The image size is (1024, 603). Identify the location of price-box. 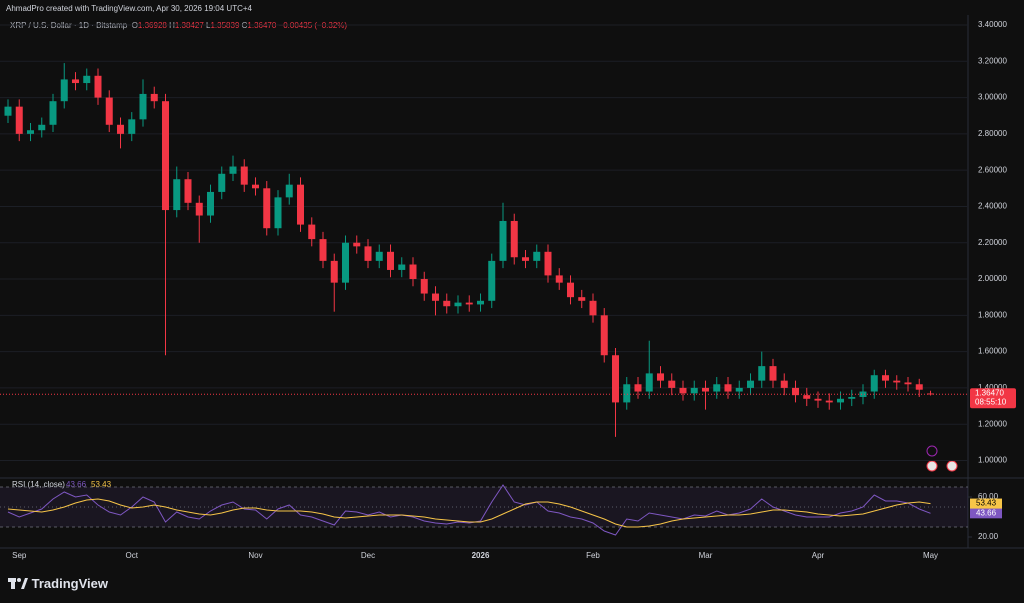
(993, 398).